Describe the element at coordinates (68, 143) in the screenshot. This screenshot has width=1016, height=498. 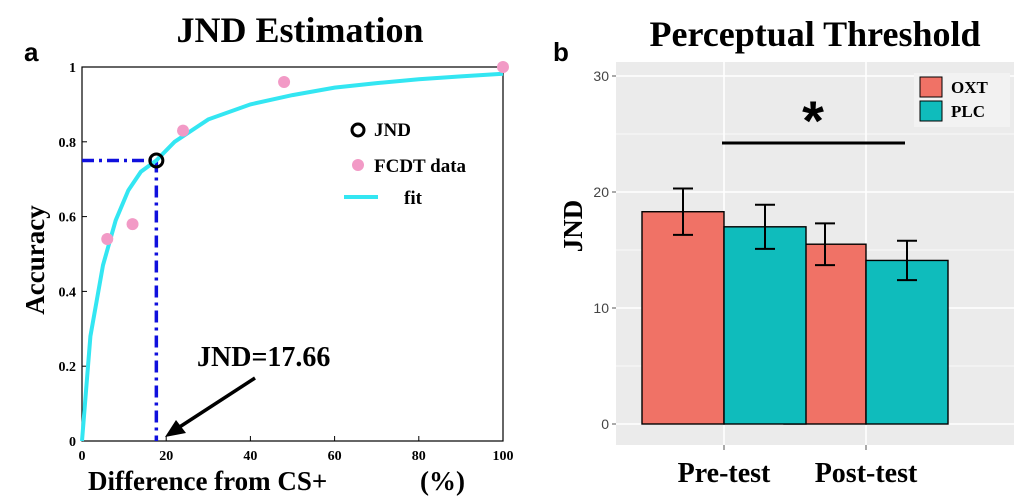
I see `panel-a-y-tick-label: 0.8` at that location.